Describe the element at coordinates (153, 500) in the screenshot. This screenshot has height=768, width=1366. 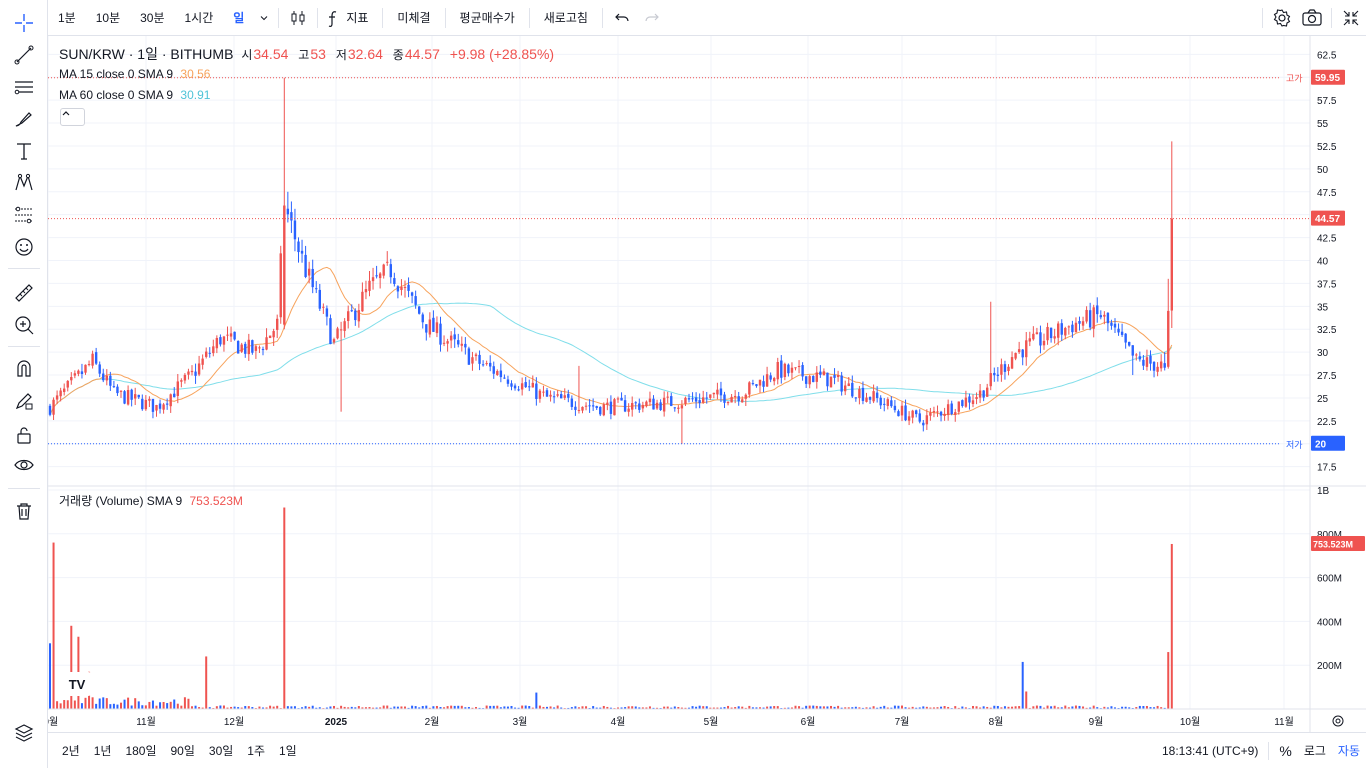
I see `volume-legend: 거래량 (Volume) SMA 9 753.523M` at that location.